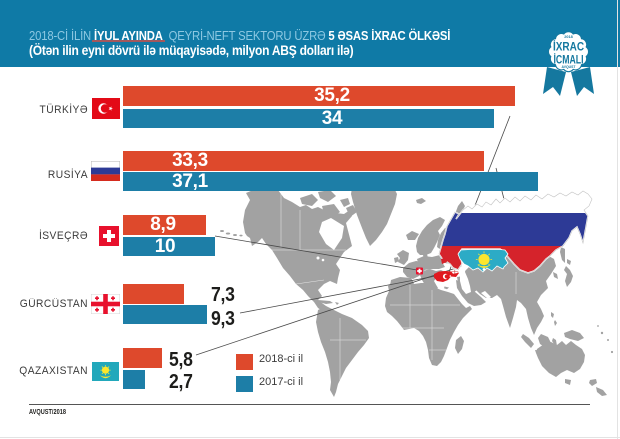 The width and height of the screenshot is (620, 439). Describe the element at coordinates (568, 37) in the screenshot. I see `svg-text: 2018` at that location.